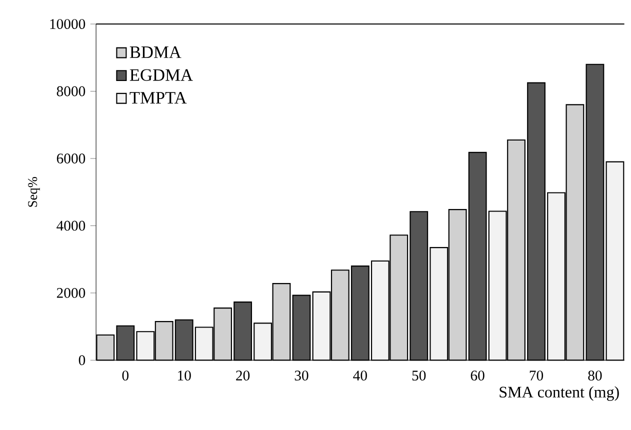  I want to click on legend-label: BDMA, so click(156, 52).